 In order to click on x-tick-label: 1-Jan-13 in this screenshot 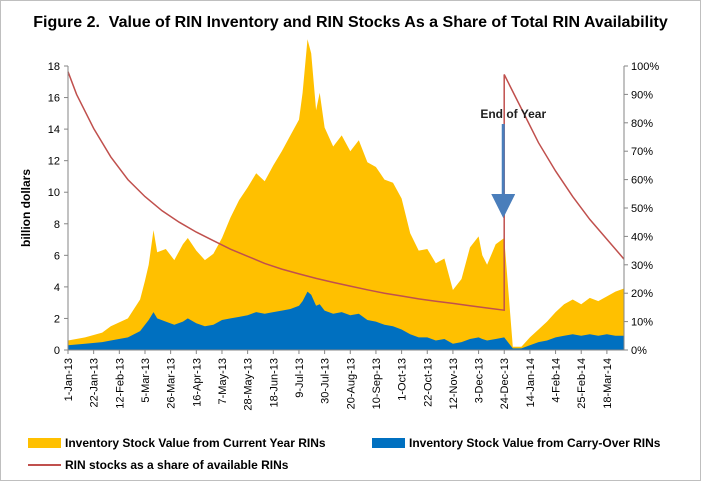, I will do `click(69, 379)`.